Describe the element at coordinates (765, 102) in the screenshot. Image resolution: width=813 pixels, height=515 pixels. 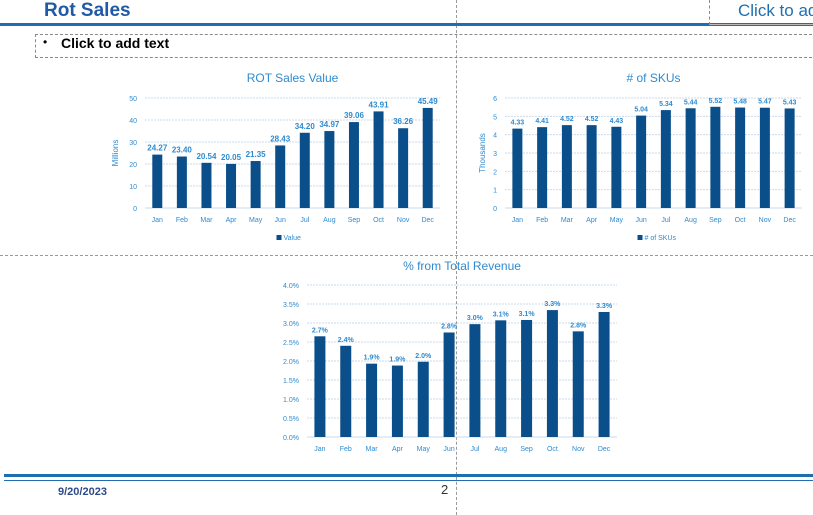
I see `data-label: 5.47` at that location.